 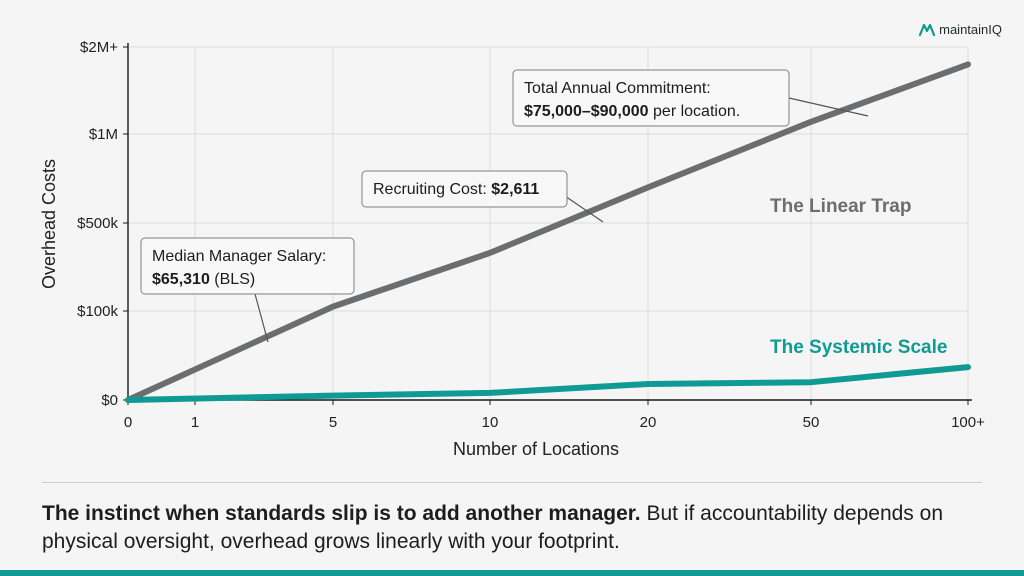 What do you see at coordinates (840, 206) in the screenshot?
I see `series-label-linear-trap: The Linear Trap` at bounding box center [840, 206].